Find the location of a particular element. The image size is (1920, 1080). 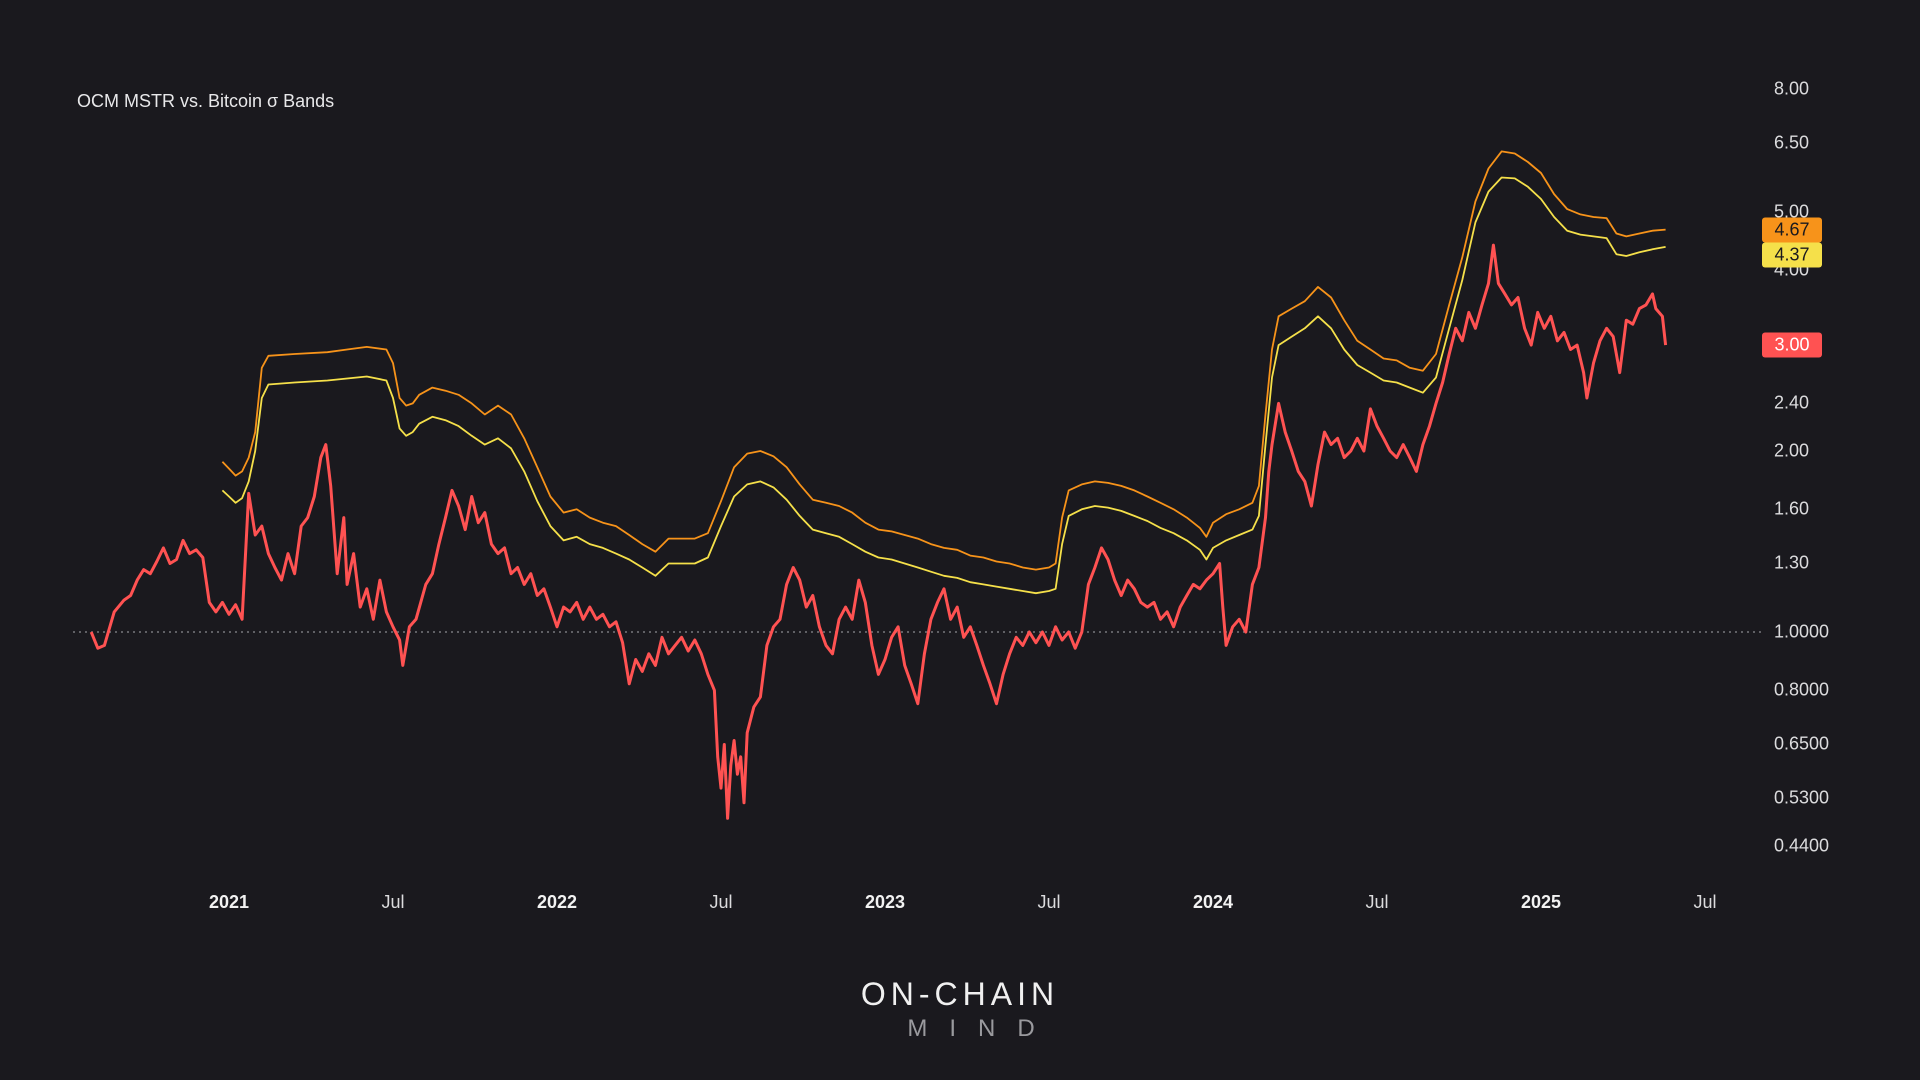

y-tick-label: 5.00 is located at coordinates (1792, 211).